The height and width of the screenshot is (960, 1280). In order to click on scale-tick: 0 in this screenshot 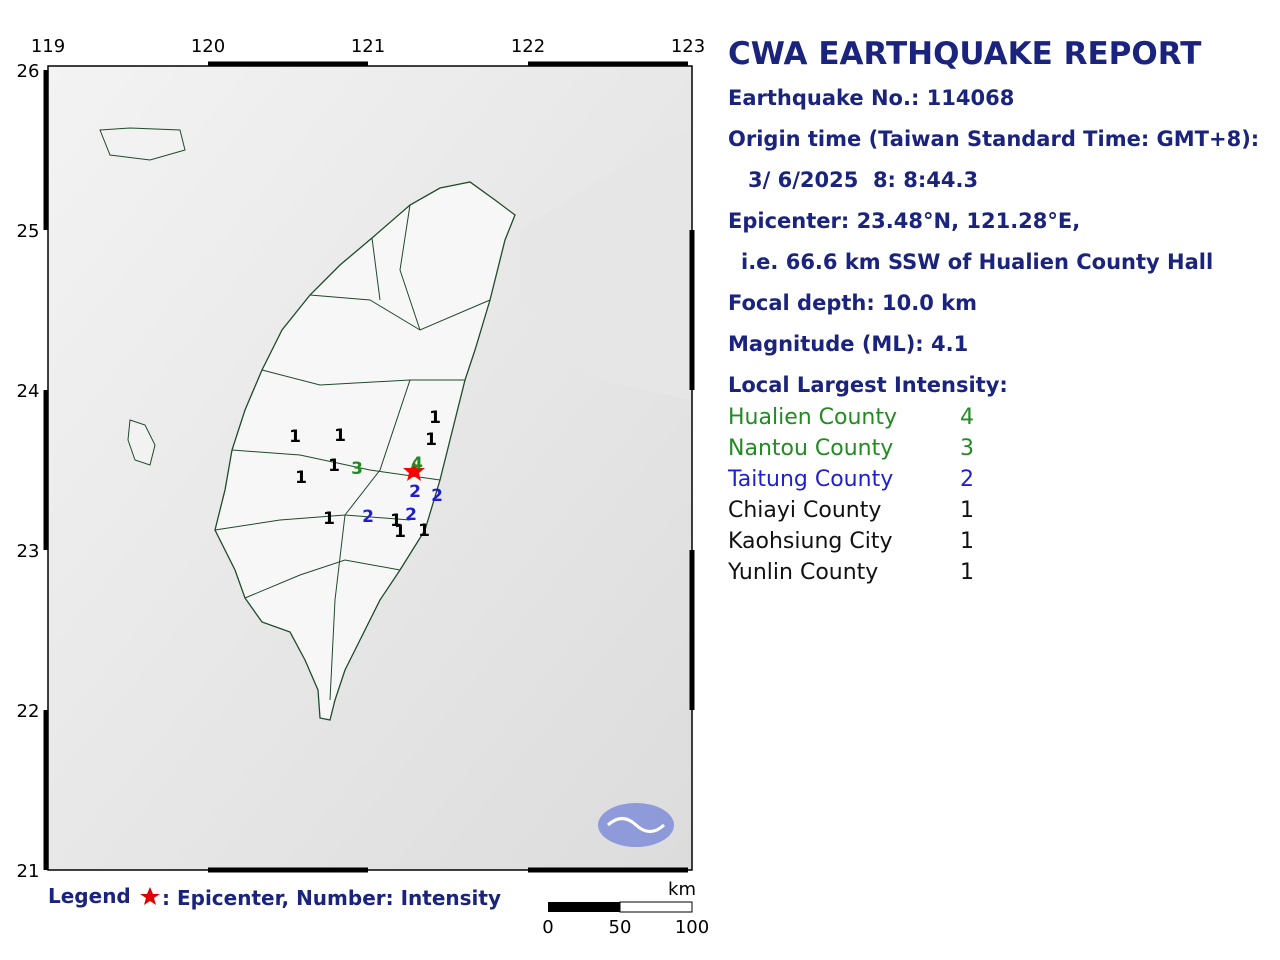, I will do `click(547, 927)`.